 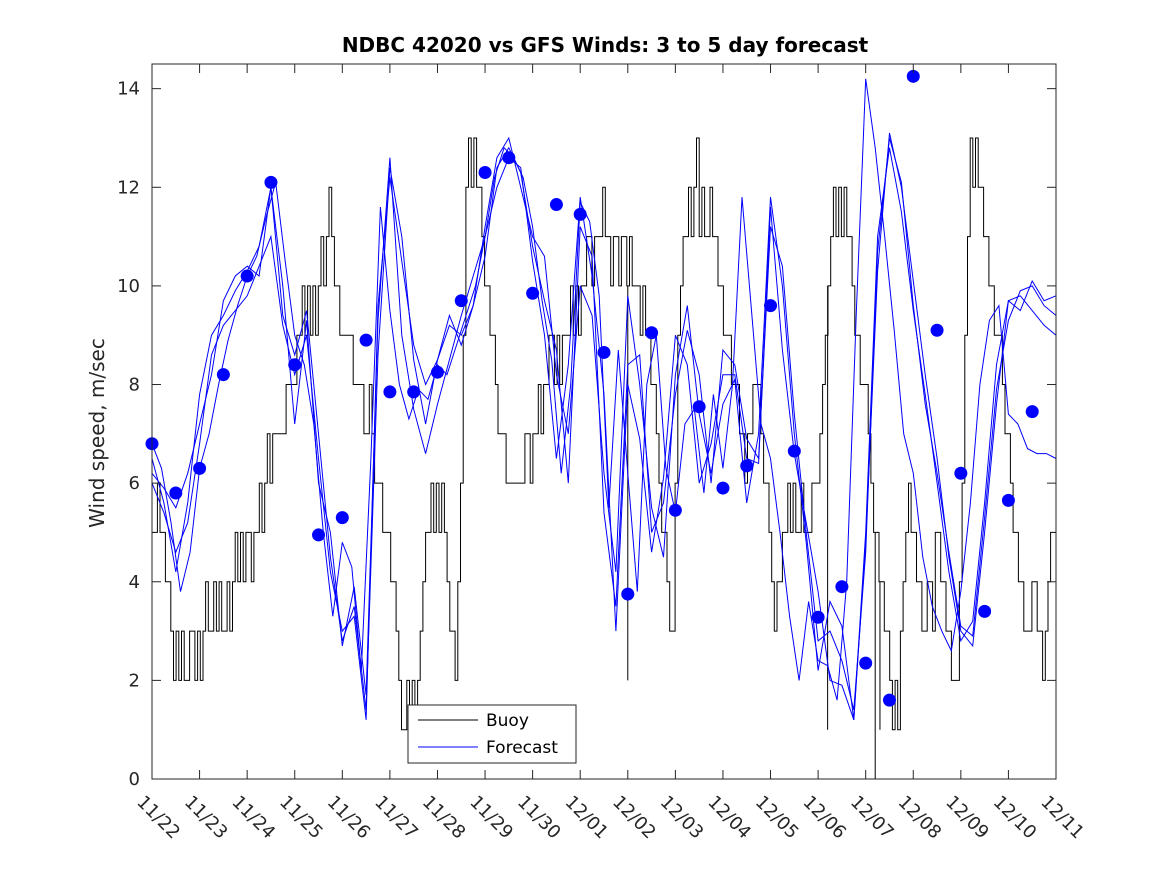 I want to click on y-tick-label: 8, so click(x=134, y=385).